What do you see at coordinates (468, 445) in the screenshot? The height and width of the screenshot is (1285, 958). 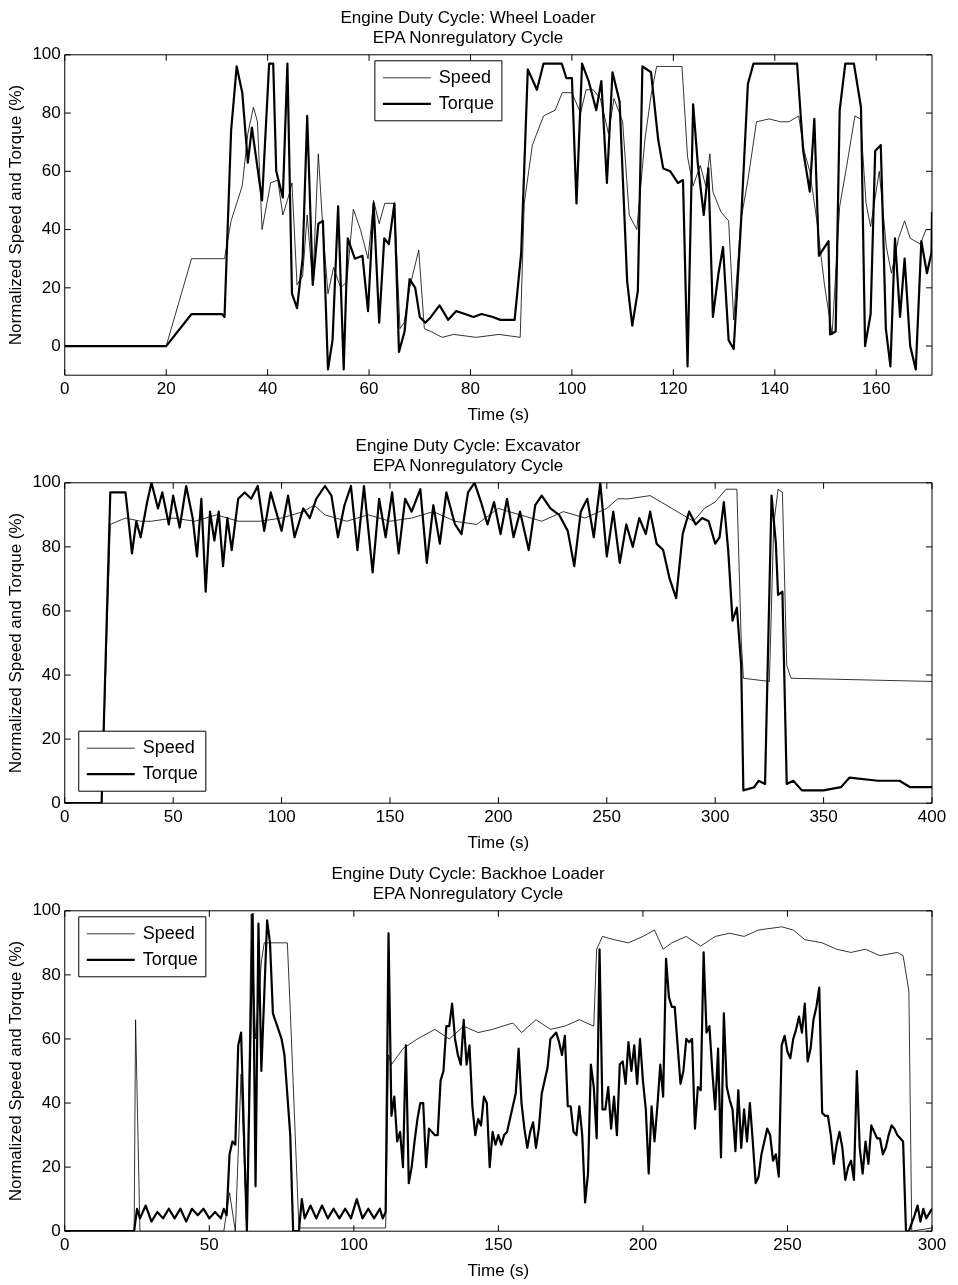 I see `chart-title: Engine Duty Cycle: Excavator` at bounding box center [468, 445].